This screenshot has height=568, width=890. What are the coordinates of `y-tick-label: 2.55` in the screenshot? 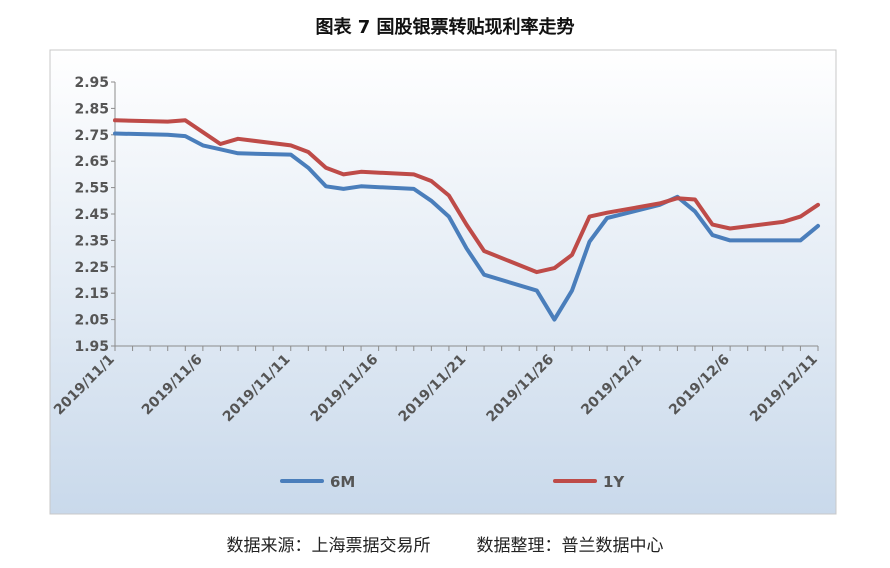 It's located at (91, 189).